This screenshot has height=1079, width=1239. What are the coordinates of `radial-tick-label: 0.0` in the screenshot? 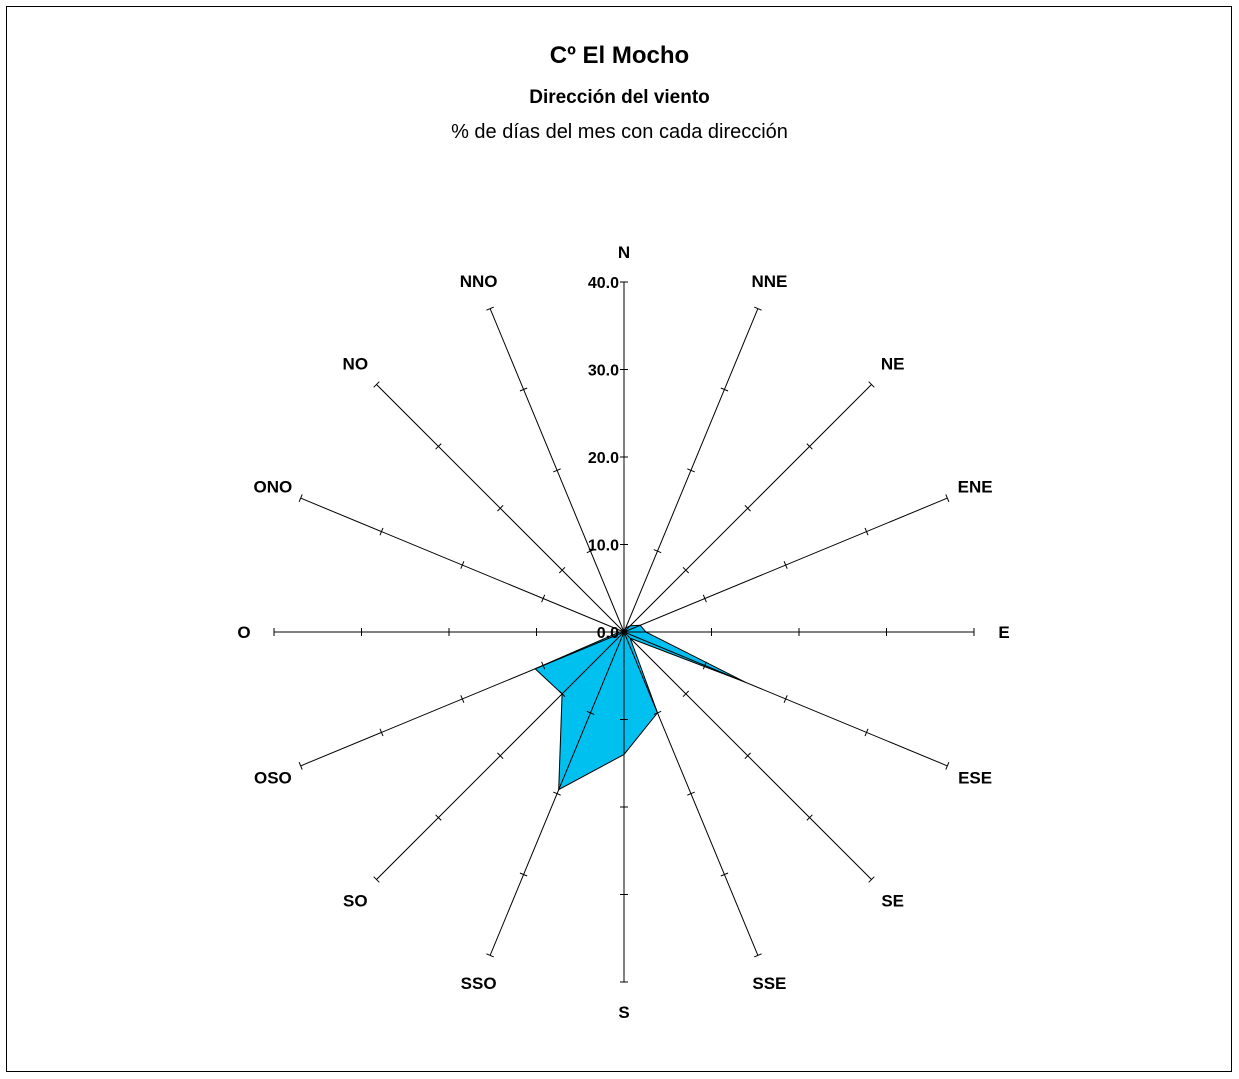 It's located at (608, 633).